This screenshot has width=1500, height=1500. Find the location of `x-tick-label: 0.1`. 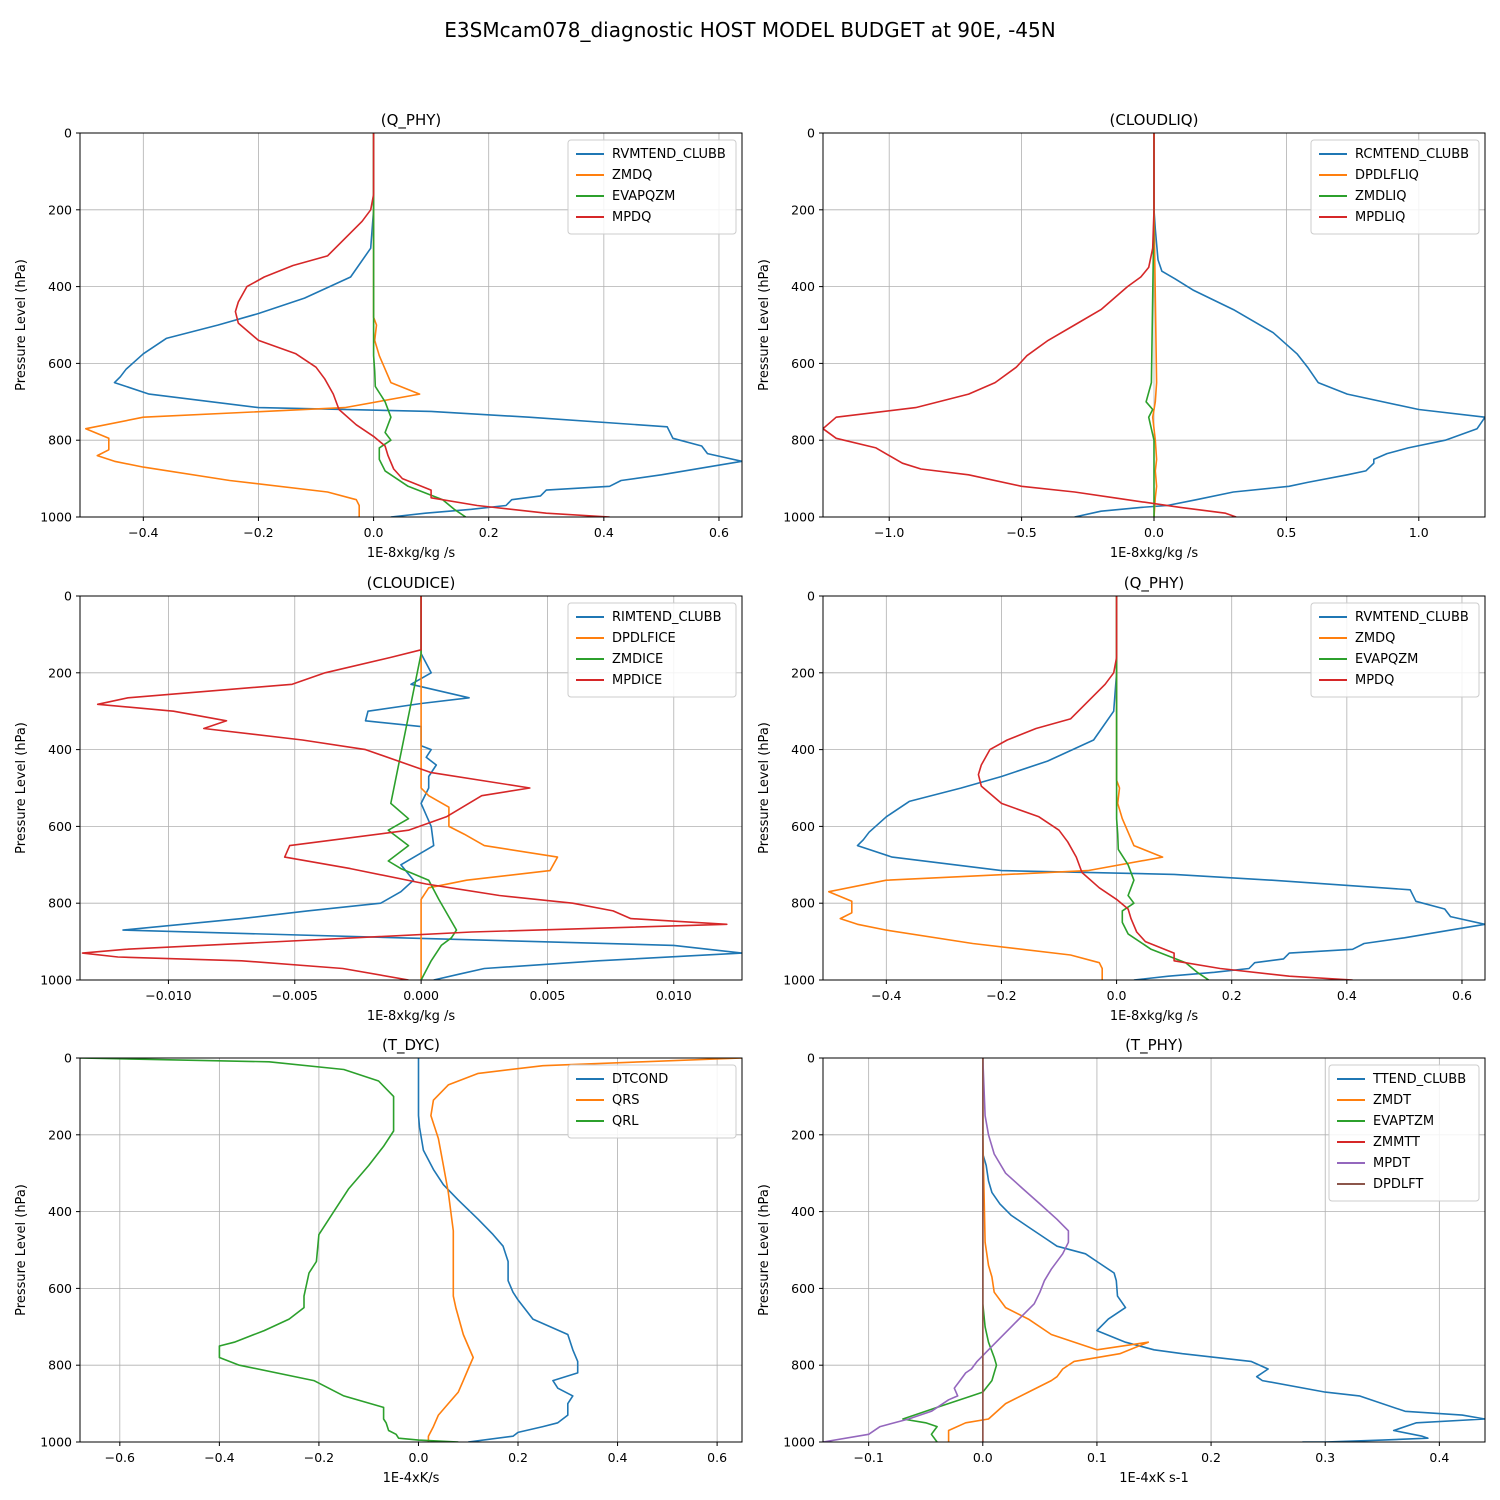

x-tick-label: 0.1 is located at coordinates (1097, 1457).